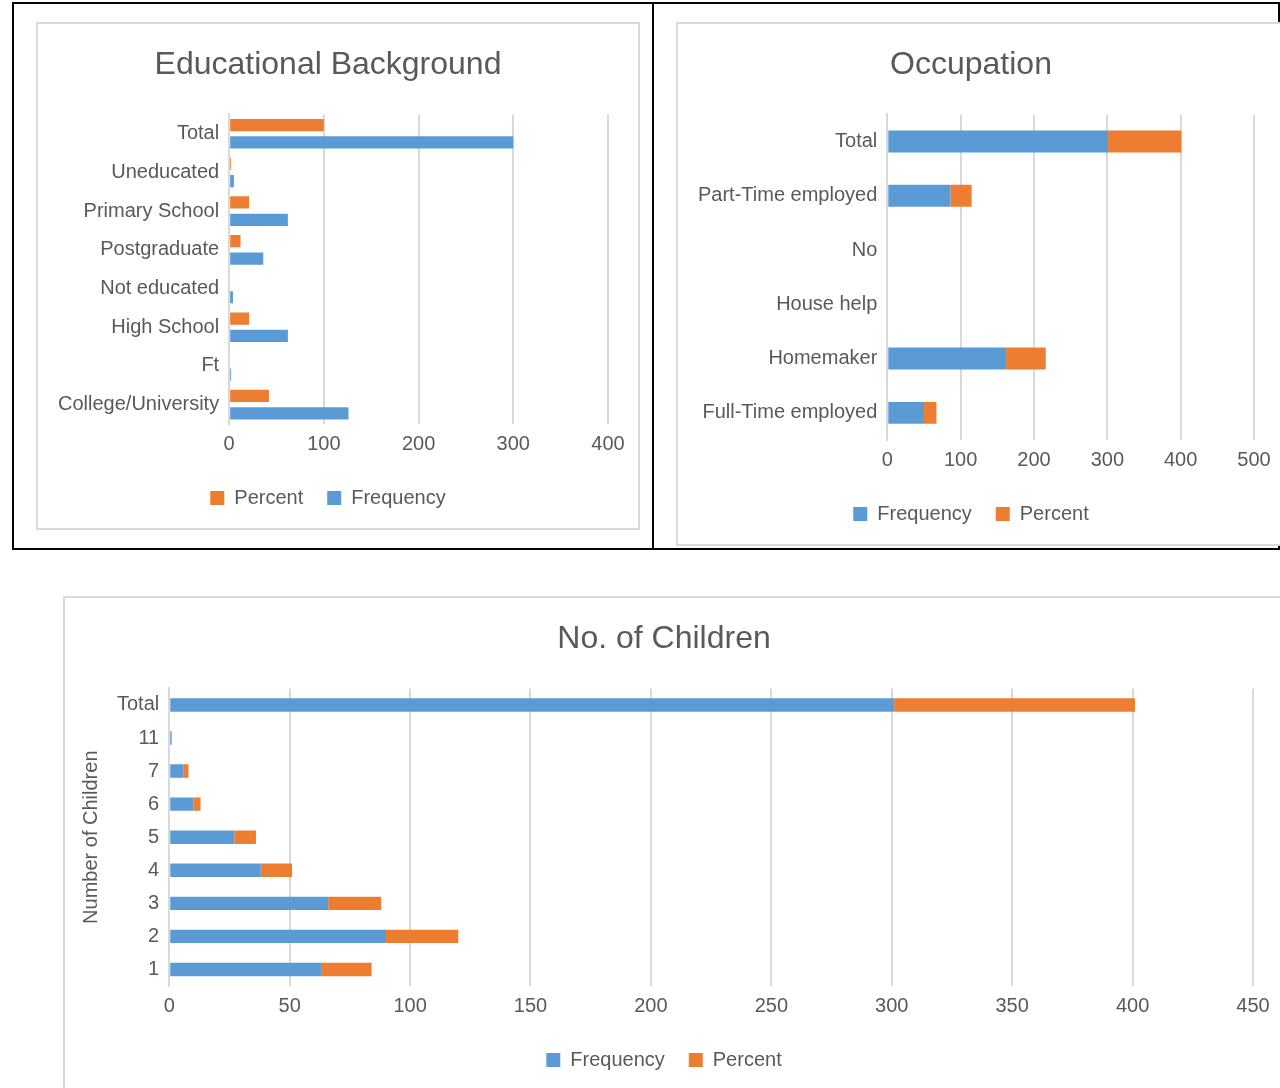 The height and width of the screenshot is (1088, 1280). I want to click on y-tick-label: Ft, so click(210, 364).